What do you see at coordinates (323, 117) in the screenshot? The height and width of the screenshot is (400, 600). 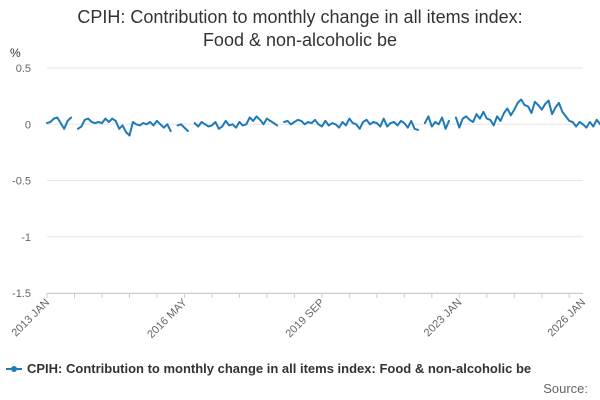 I see `series-layer` at bounding box center [323, 117].